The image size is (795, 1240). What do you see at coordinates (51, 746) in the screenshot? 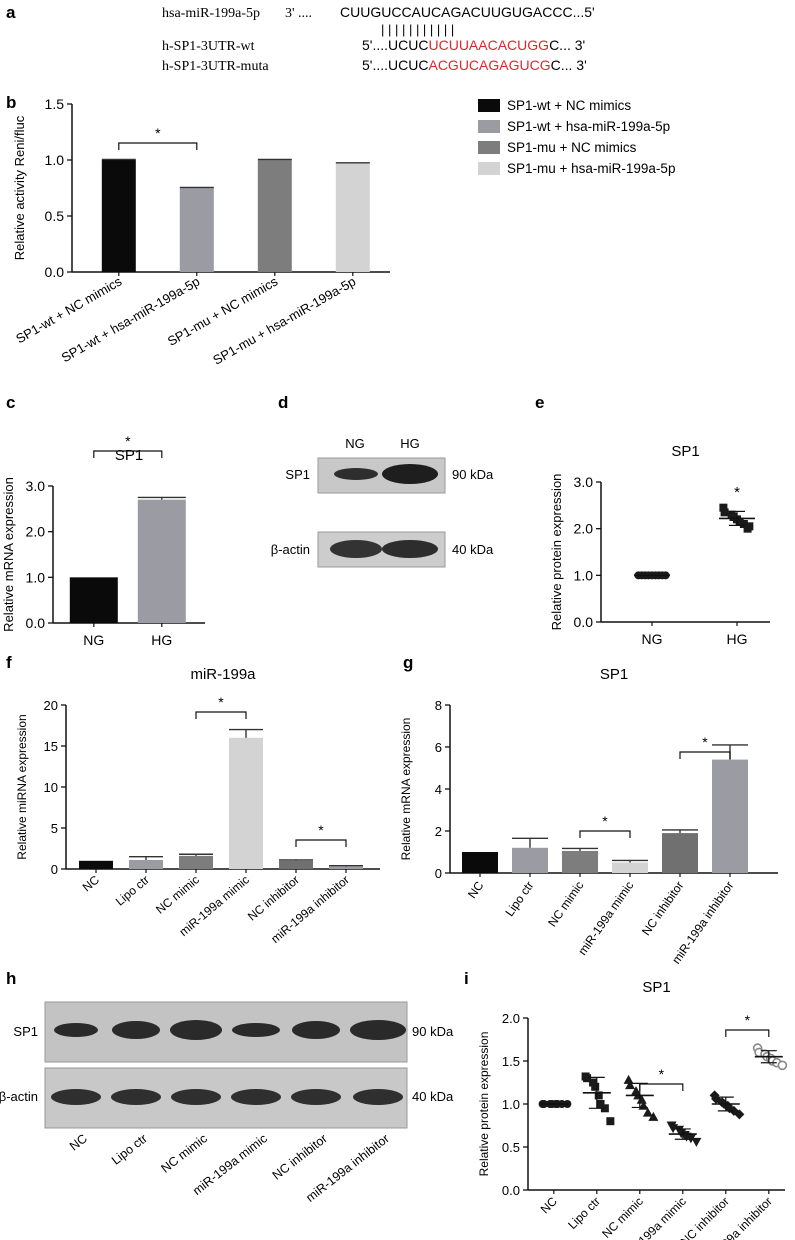
I see `chart-f-ytick-label: 15` at bounding box center [51, 746].